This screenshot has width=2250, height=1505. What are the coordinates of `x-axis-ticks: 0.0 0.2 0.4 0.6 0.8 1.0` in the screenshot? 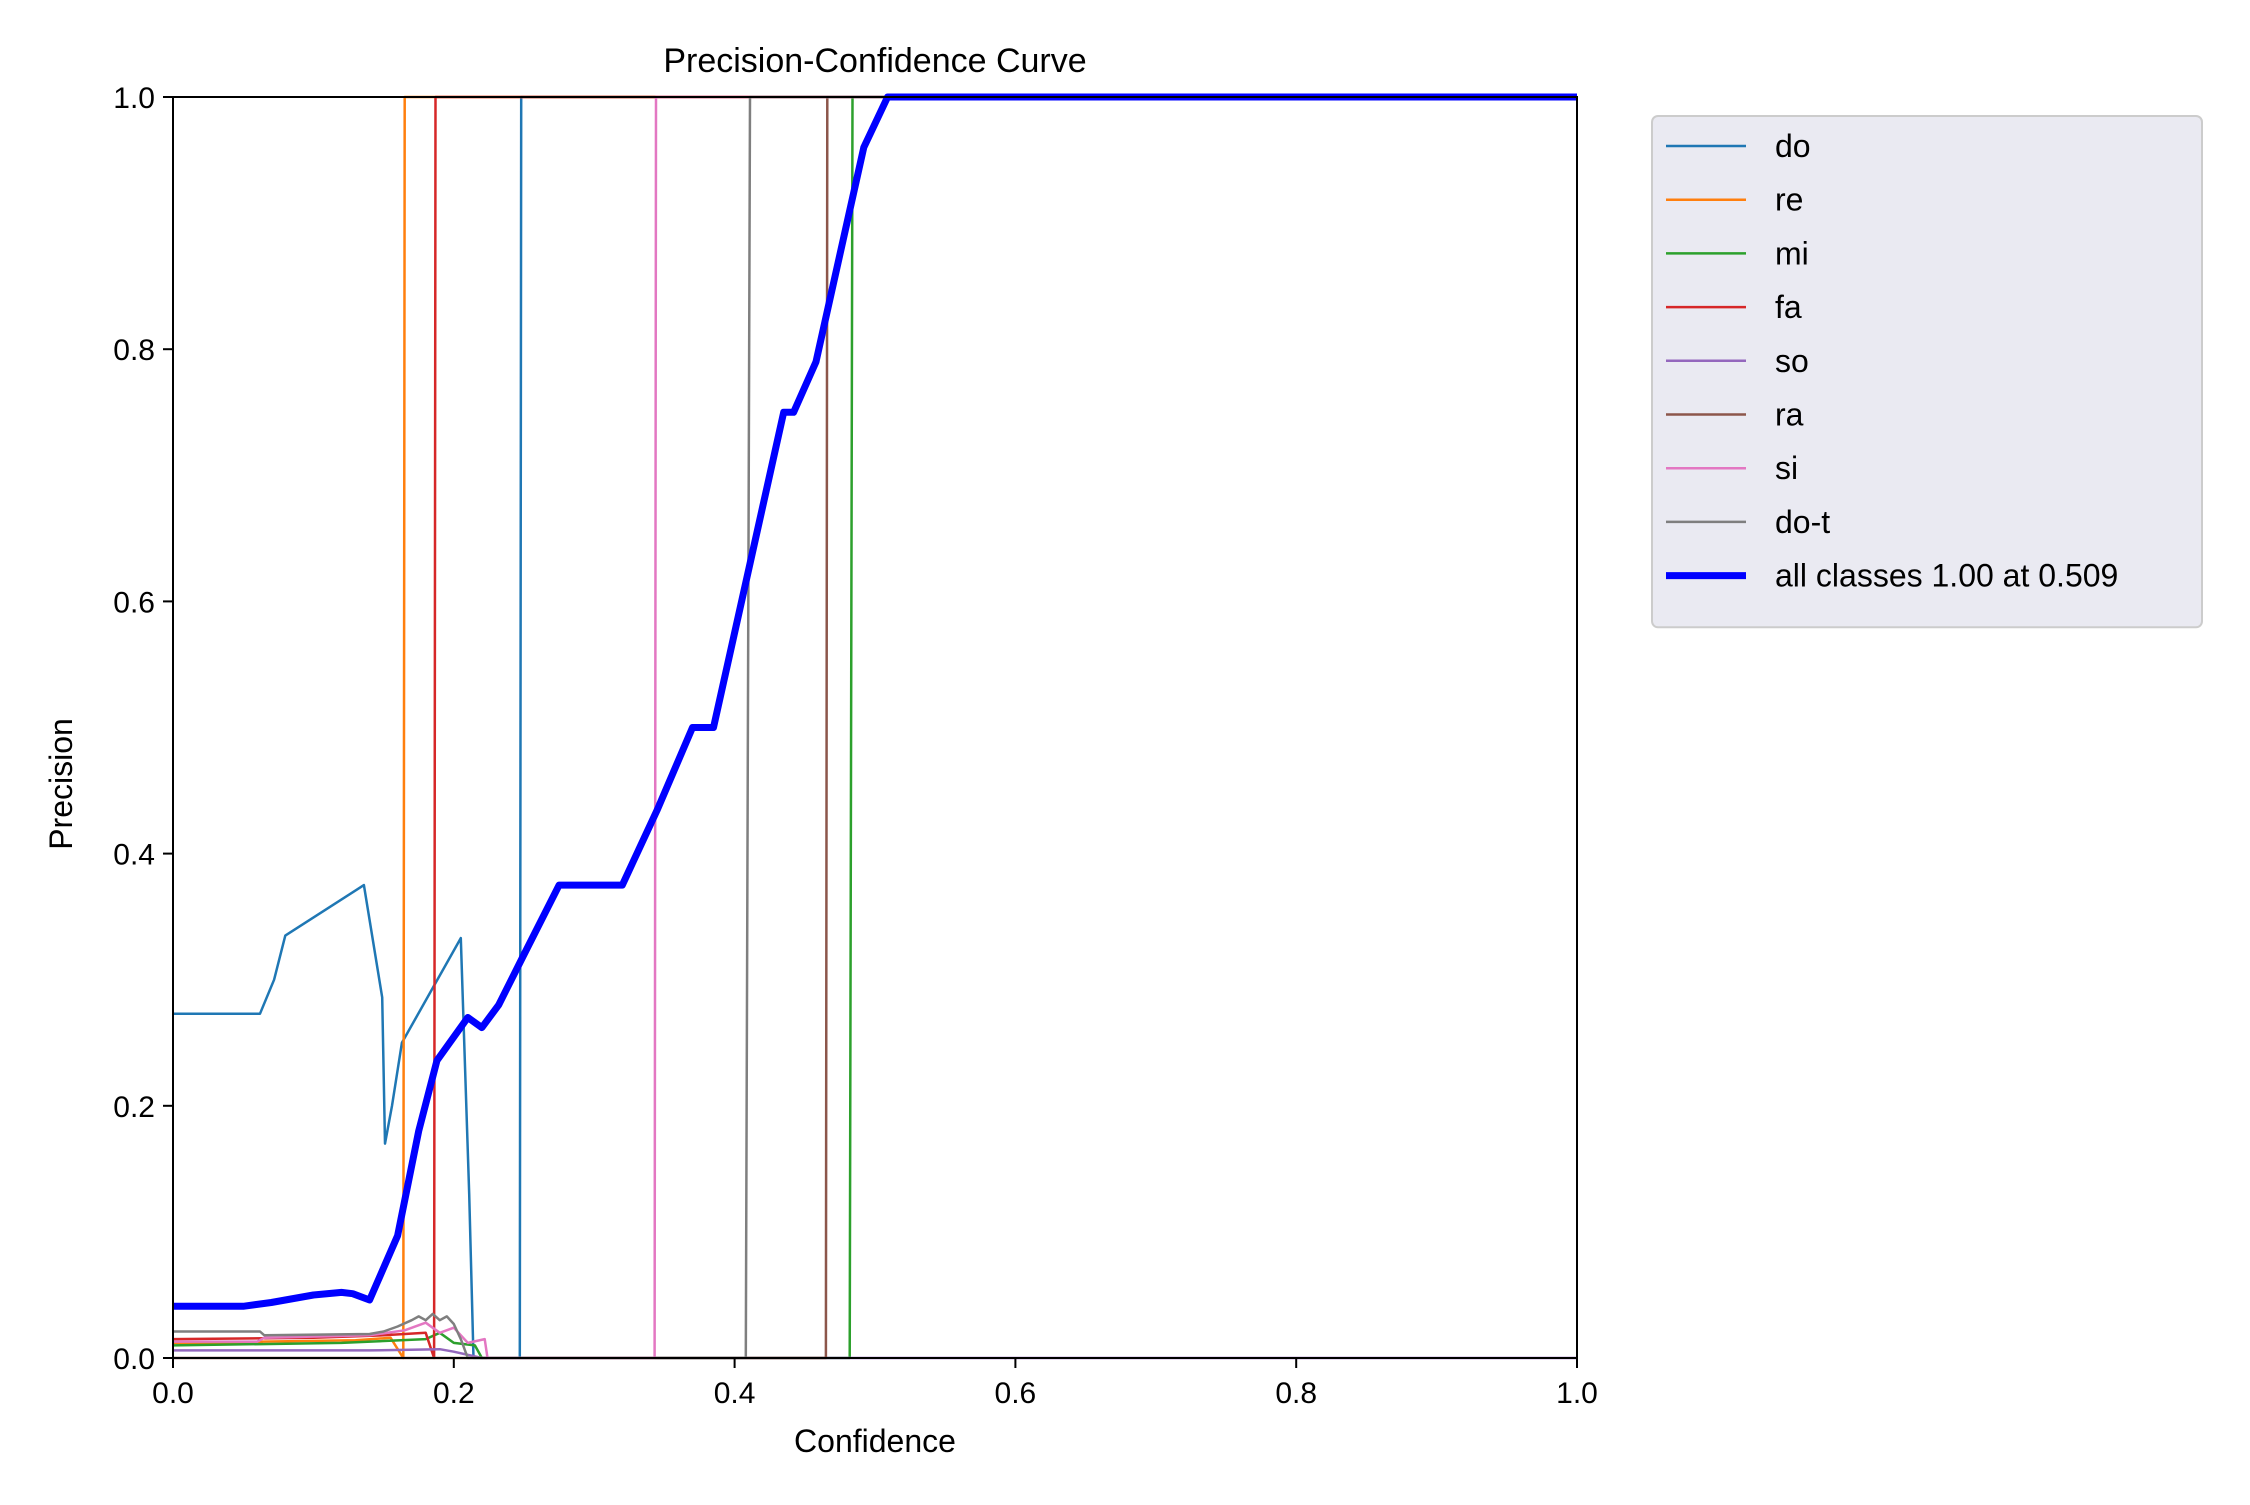 It's located at (875, 1384).